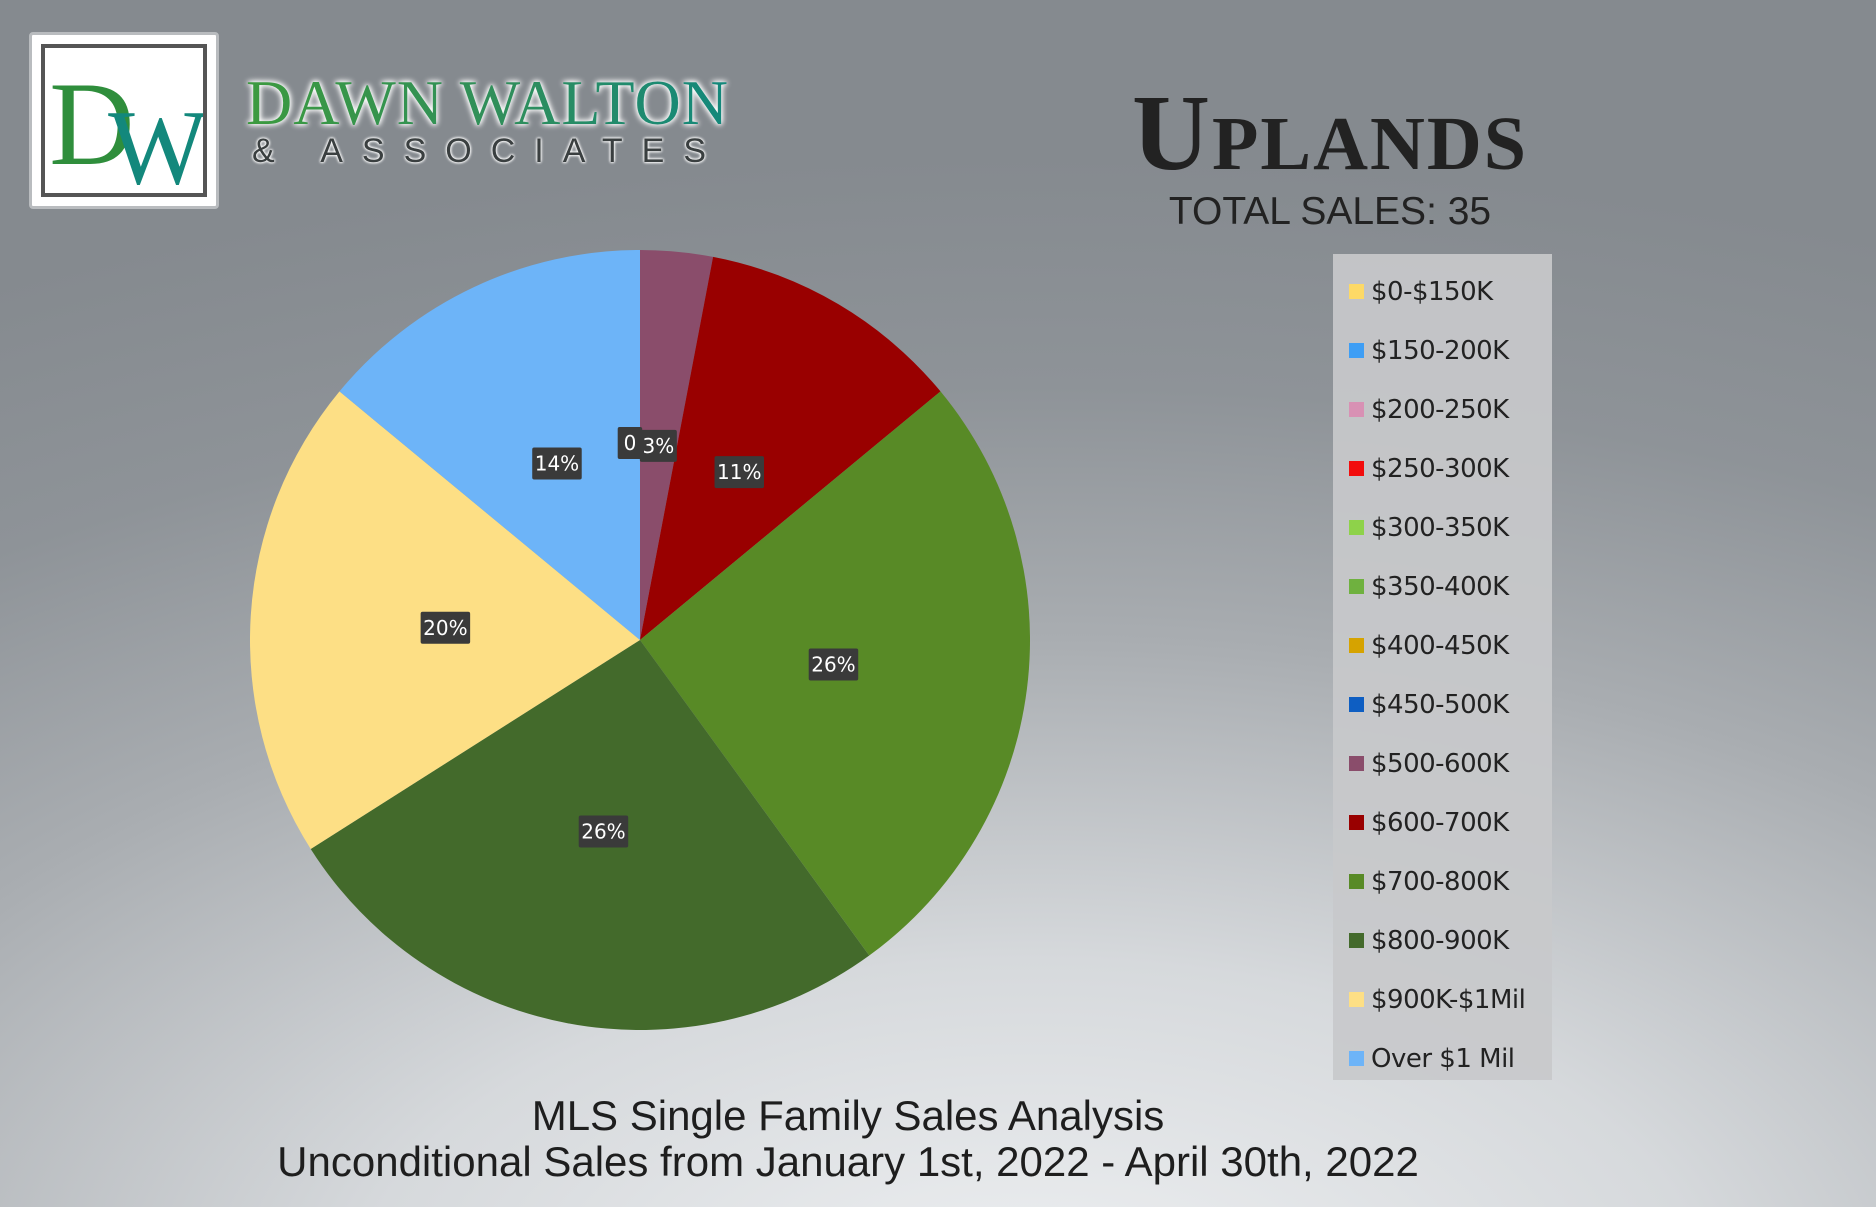  I want to click on legend-item: $800-900K, so click(1442, 940).